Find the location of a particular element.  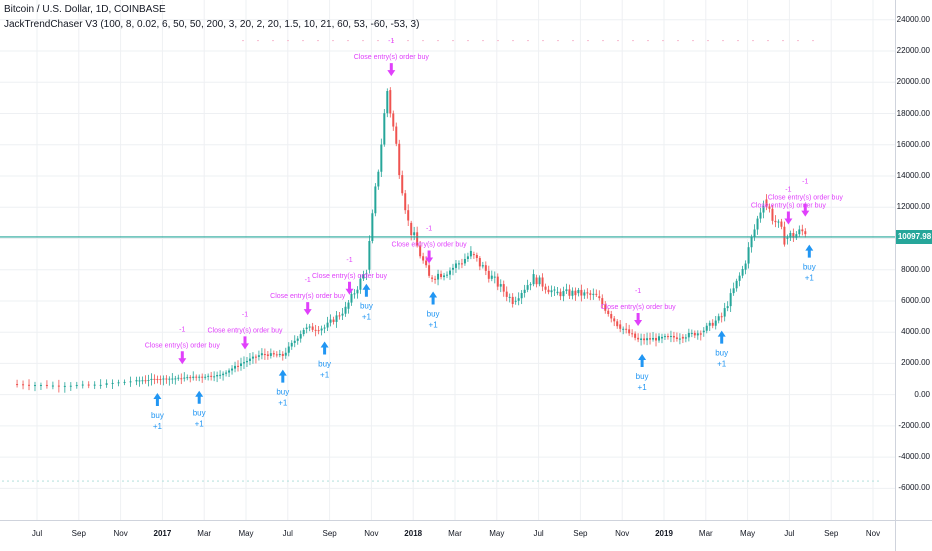

close-qty: -1 is located at coordinates (349, 260).